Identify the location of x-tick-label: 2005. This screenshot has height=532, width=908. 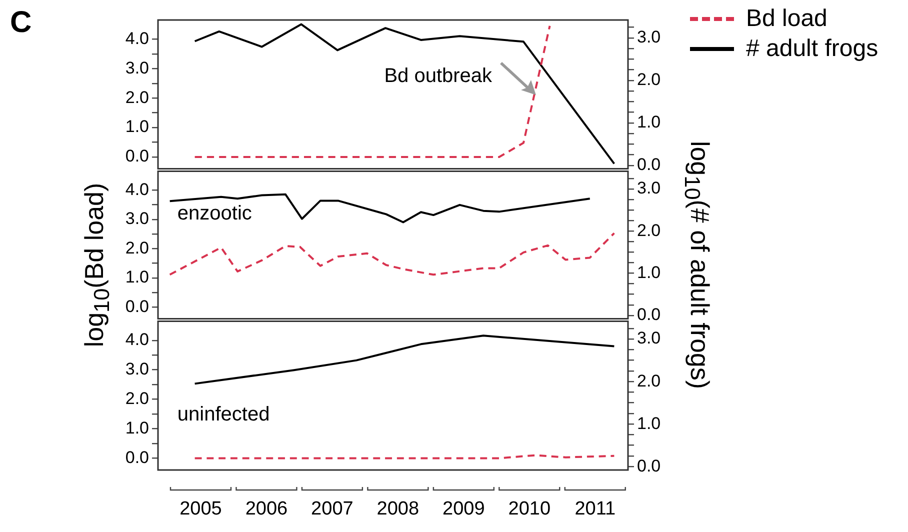
(201, 509).